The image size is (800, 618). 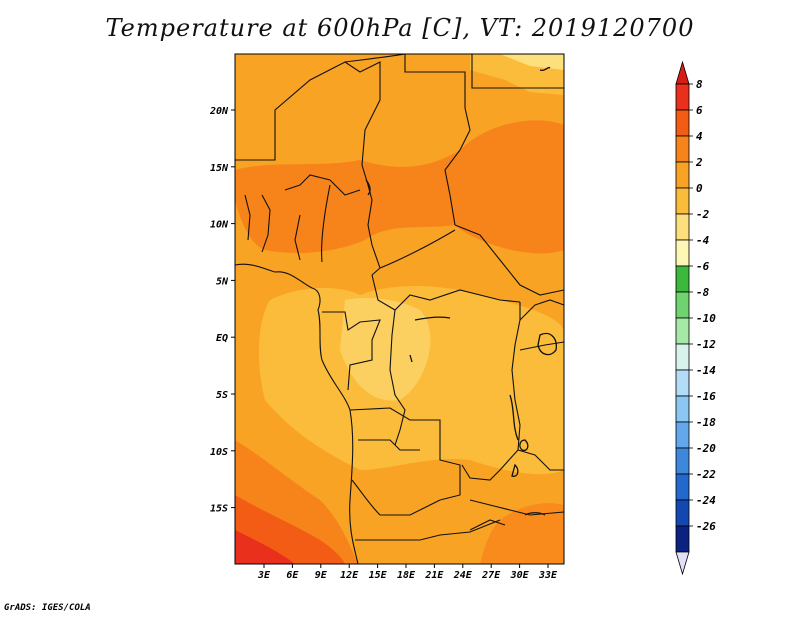 I want to click on warm-band-north, so click(x=399, y=187).